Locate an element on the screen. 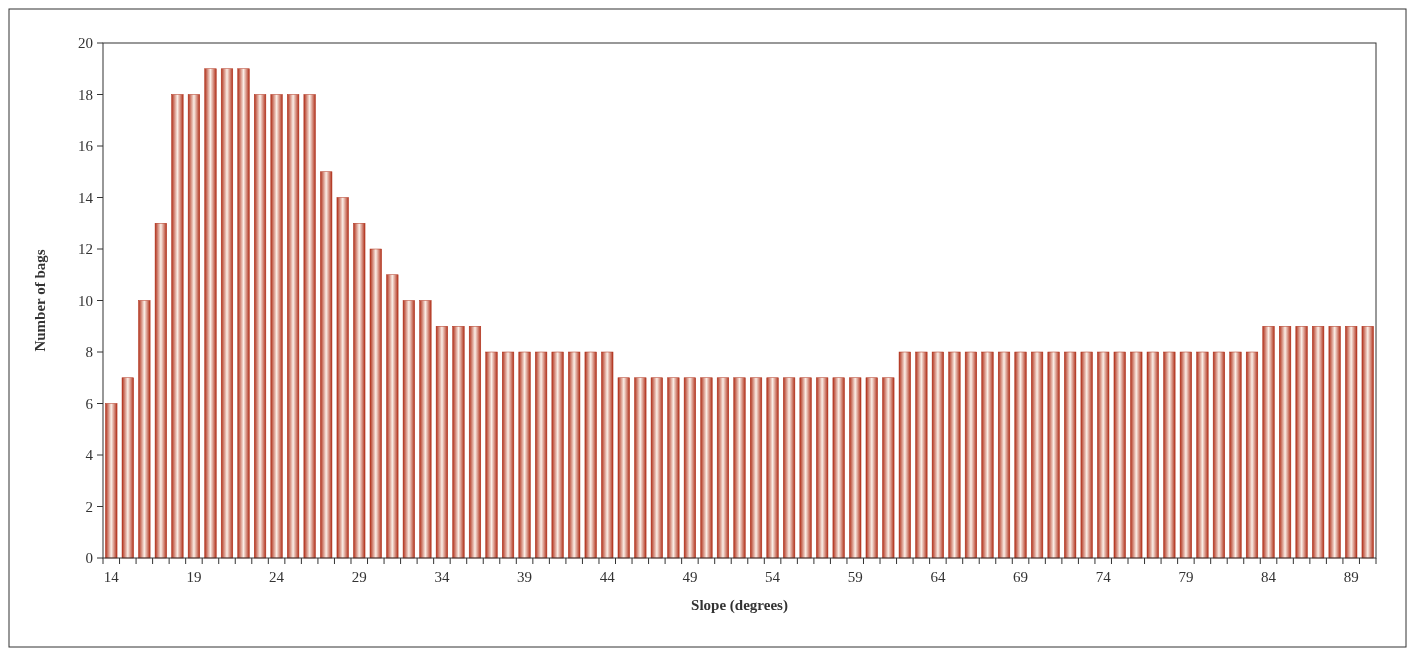 The width and height of the screenshot is (1415, 659). y-tick-label: 18 is located at coordinates (85, 94).